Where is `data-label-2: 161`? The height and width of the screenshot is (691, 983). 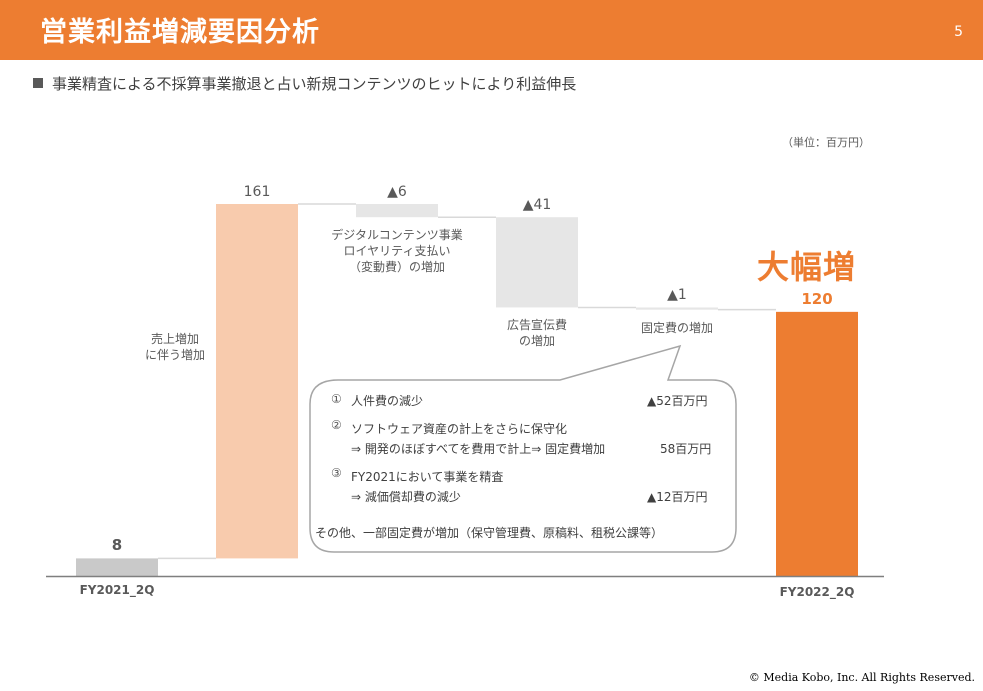
data-label-2: 161 is located at coordinates (257, 192).